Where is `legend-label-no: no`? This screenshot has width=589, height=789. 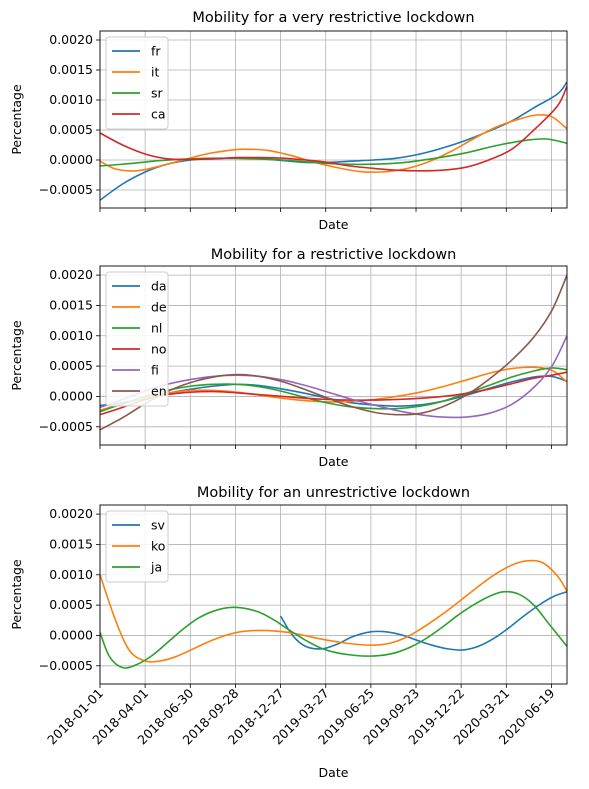
legend-label-no: no is located at coordinates (159, 349).